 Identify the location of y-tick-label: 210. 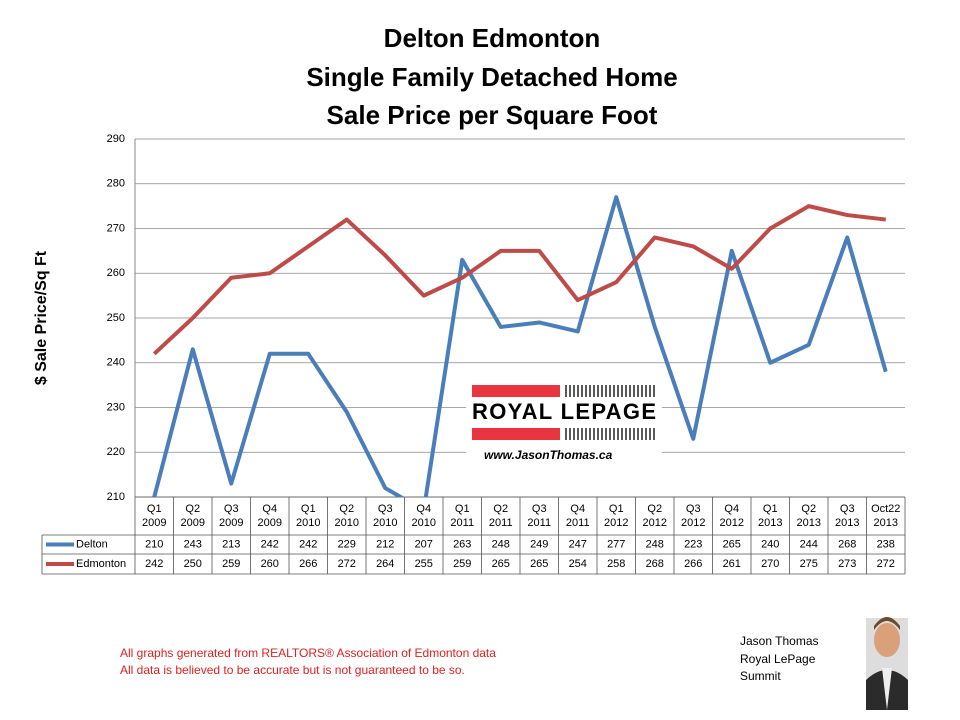
(116, 497).